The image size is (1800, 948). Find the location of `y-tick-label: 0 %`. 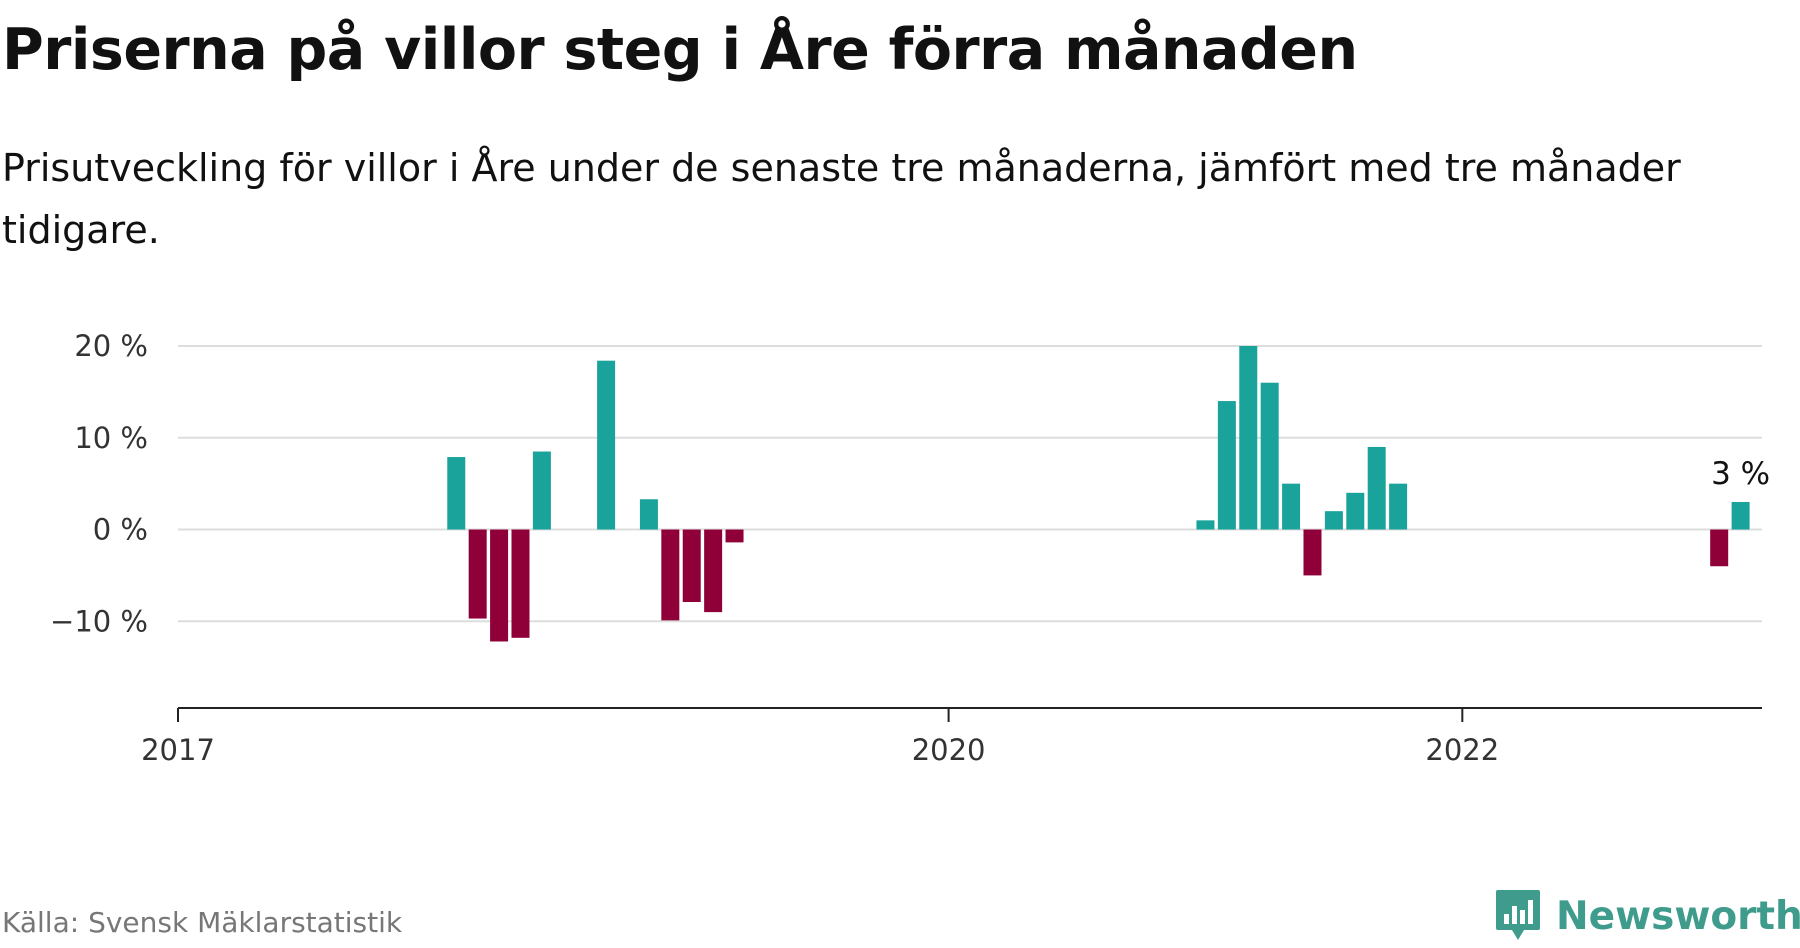

y-tick-label: 0 % is located at coordinates (120, 530).